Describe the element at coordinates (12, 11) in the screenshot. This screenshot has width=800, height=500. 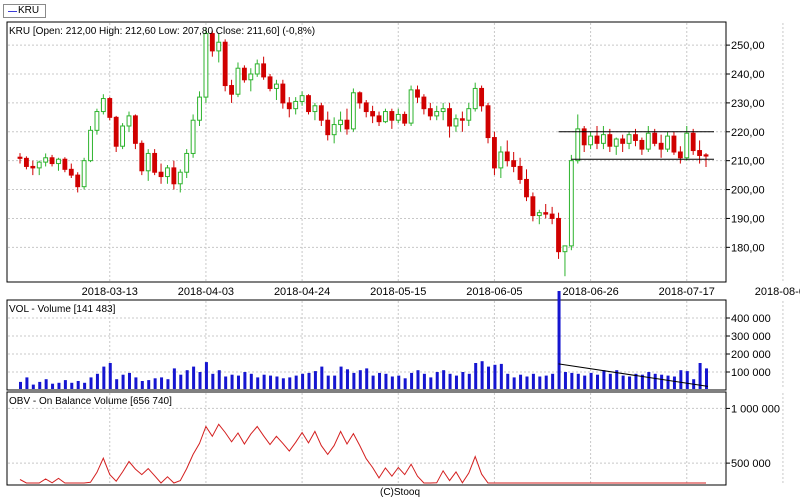
I see `legend-line-icon` at that location.